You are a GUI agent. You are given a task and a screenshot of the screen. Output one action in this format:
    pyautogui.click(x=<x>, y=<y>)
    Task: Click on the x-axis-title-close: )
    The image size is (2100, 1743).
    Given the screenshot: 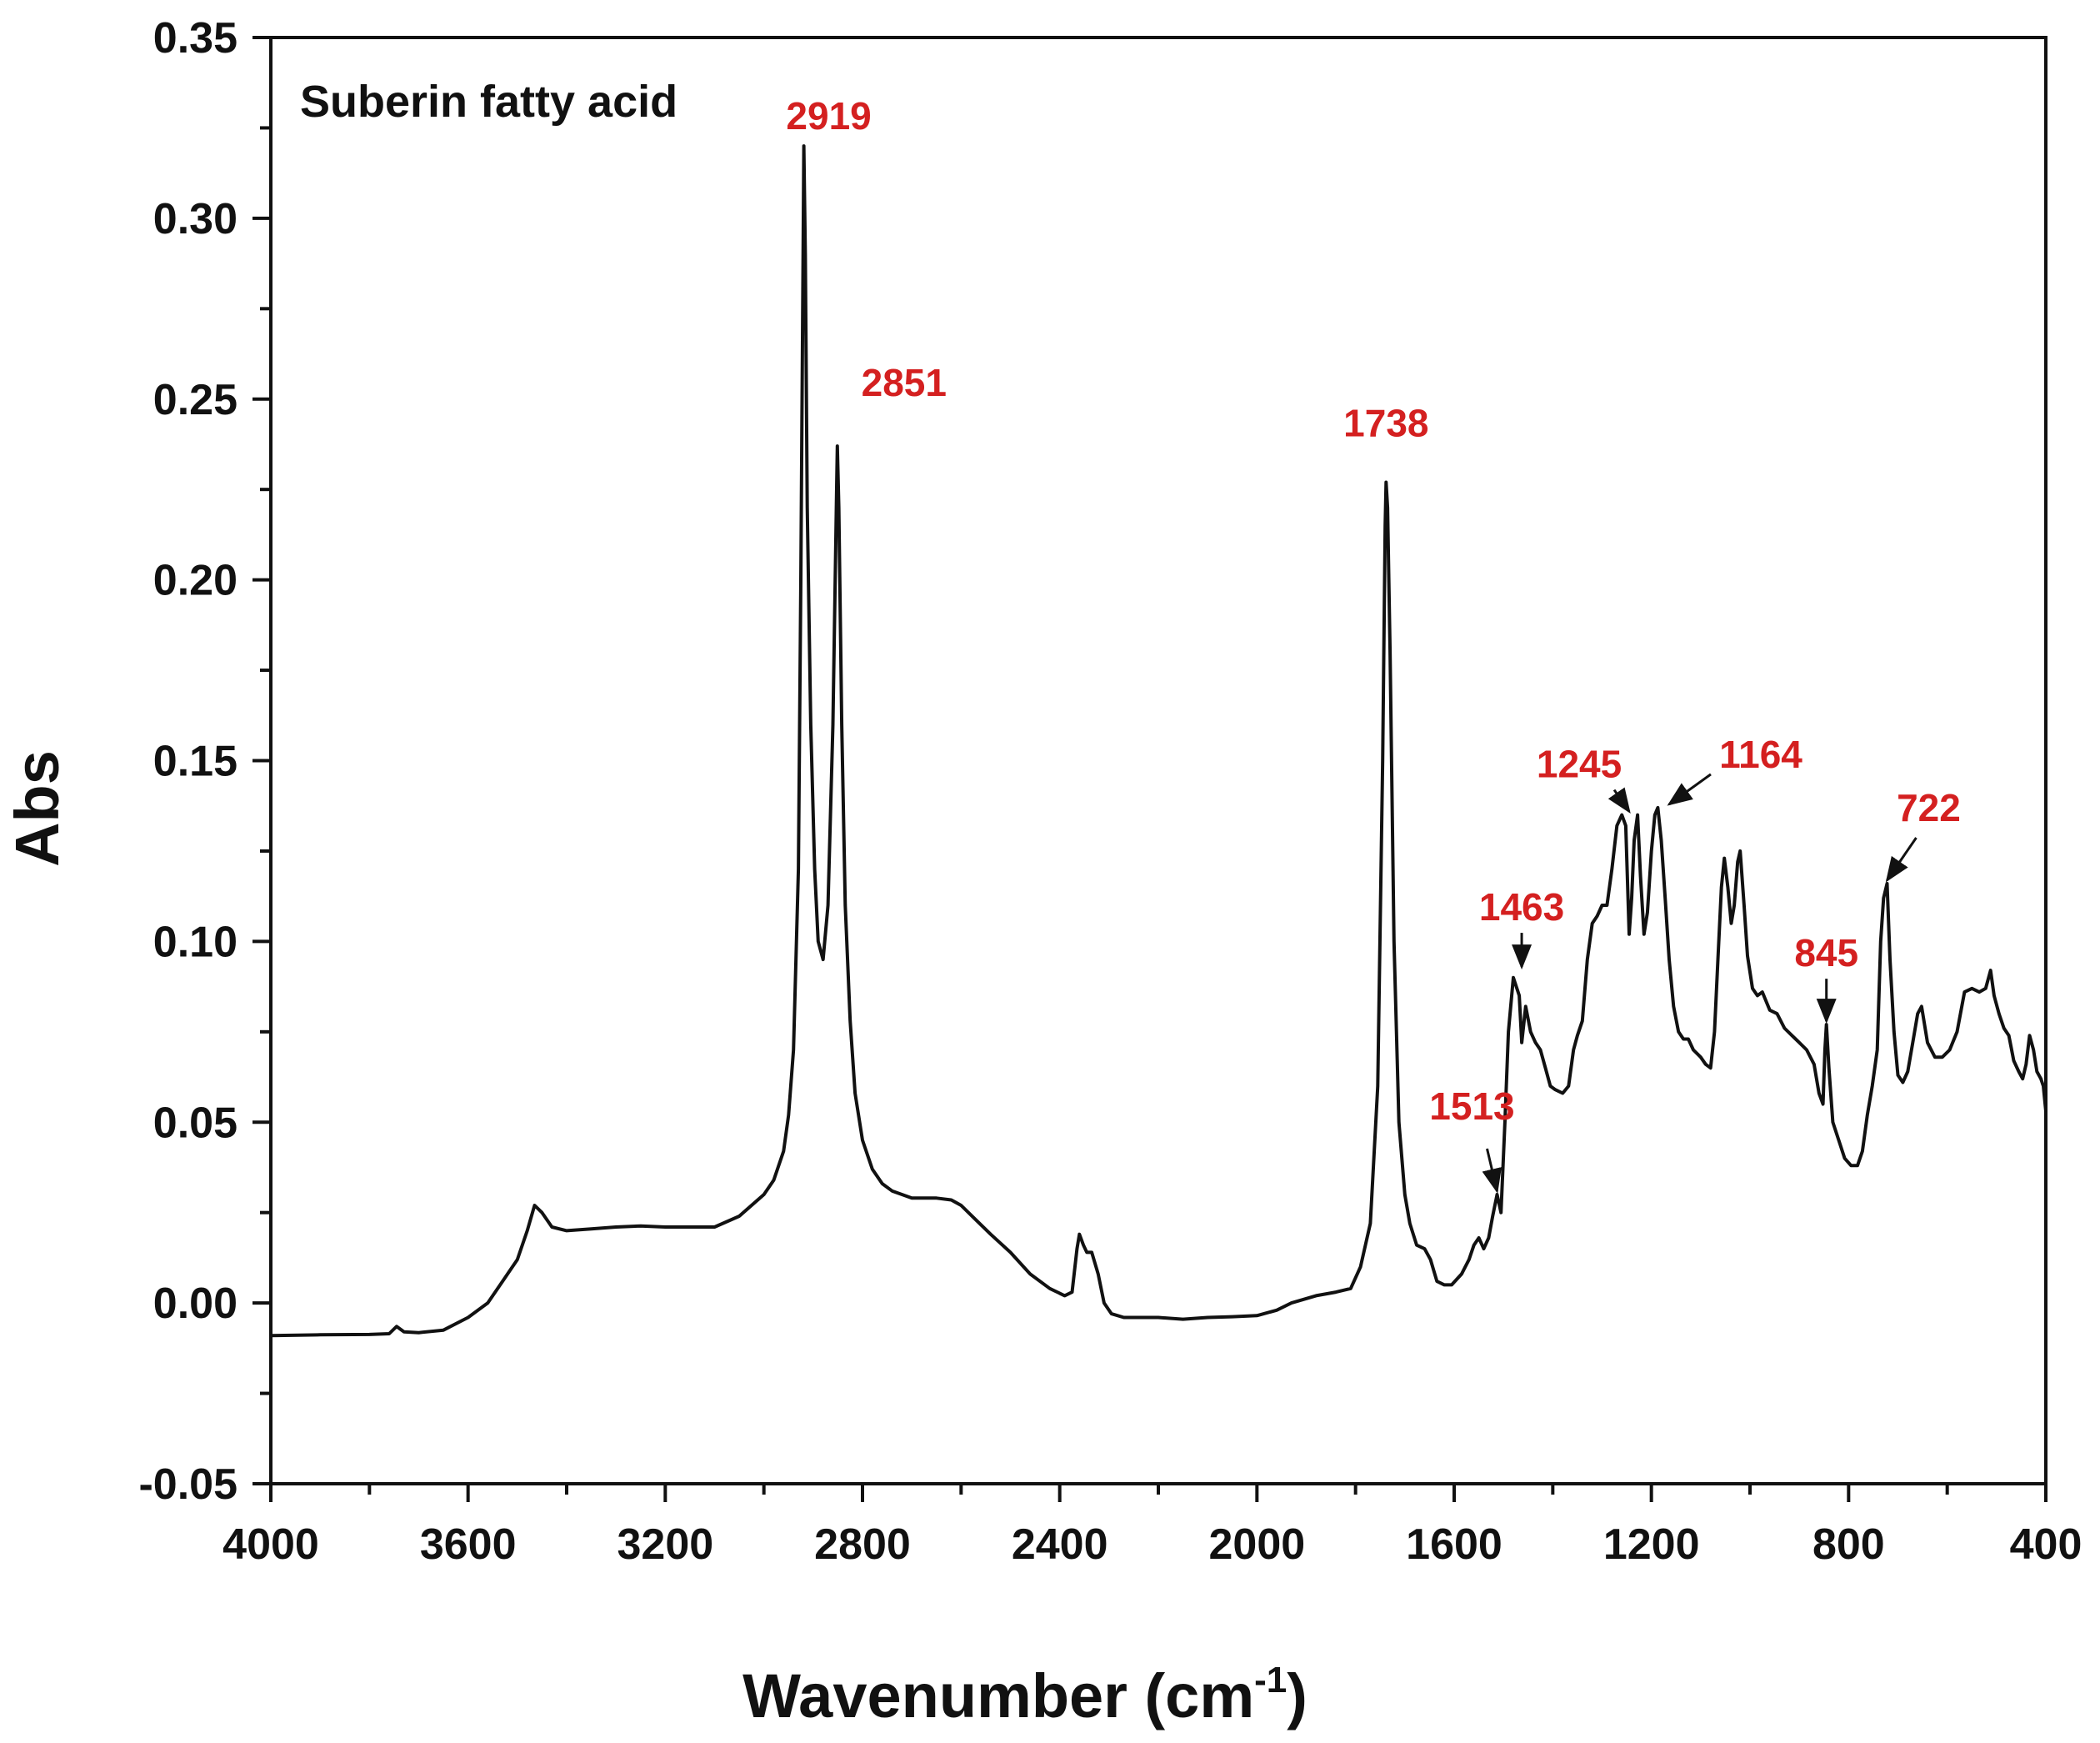 What is the action you would take?
    pyautogui.click(x=1297, y=1696)
    